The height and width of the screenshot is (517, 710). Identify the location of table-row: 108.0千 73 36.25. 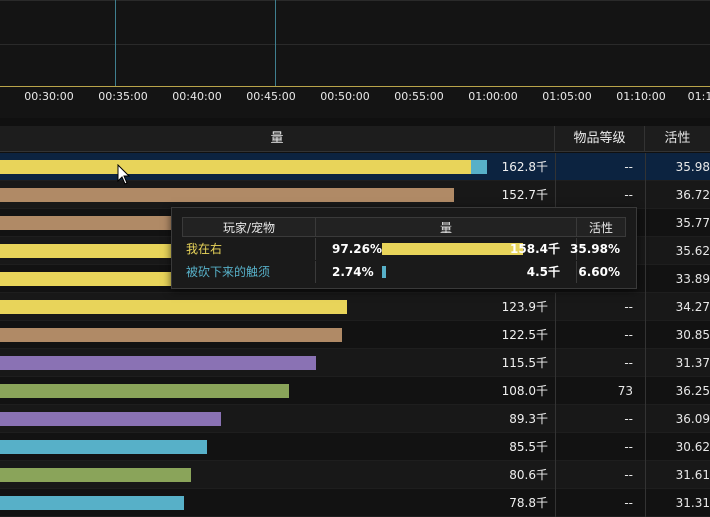
(355, 391).